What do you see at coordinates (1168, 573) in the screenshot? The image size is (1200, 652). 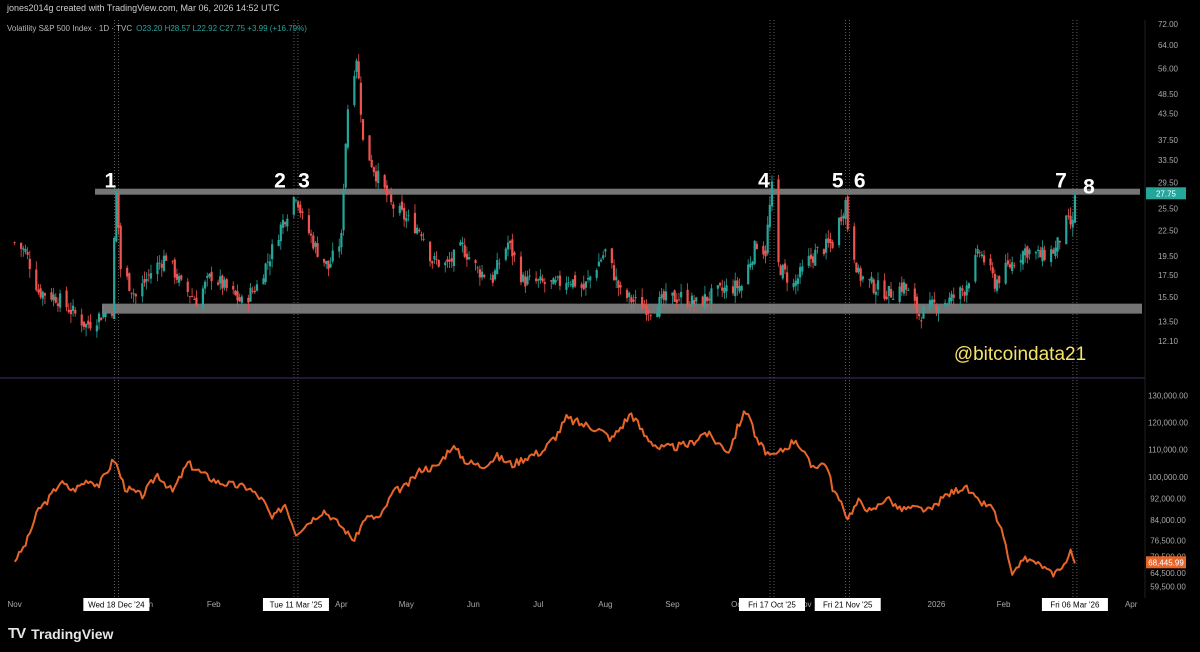 I see `btc-tick-label: 64,500.00` at bounding box center [1168, 573].